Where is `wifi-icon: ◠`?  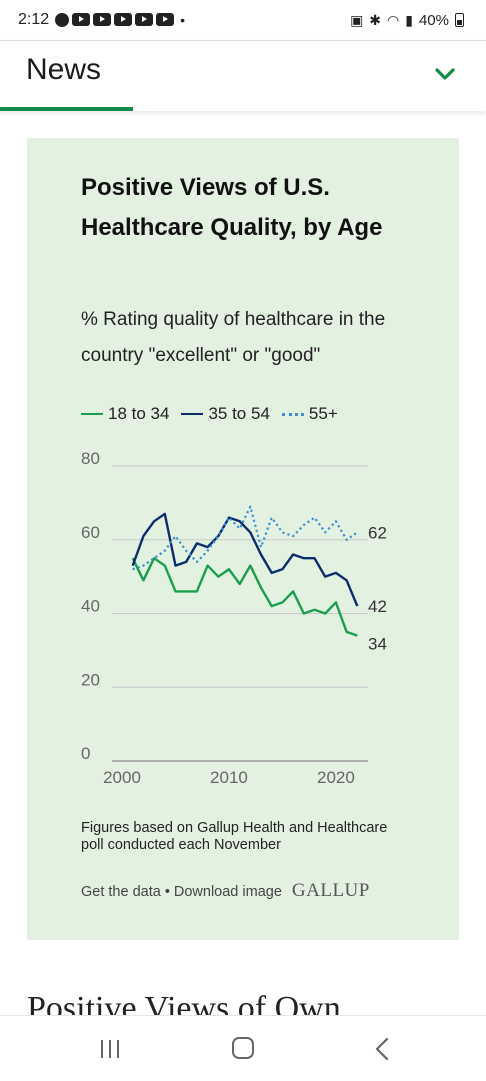
wifi-icon: ◠ is located at coordinates (393, 19).